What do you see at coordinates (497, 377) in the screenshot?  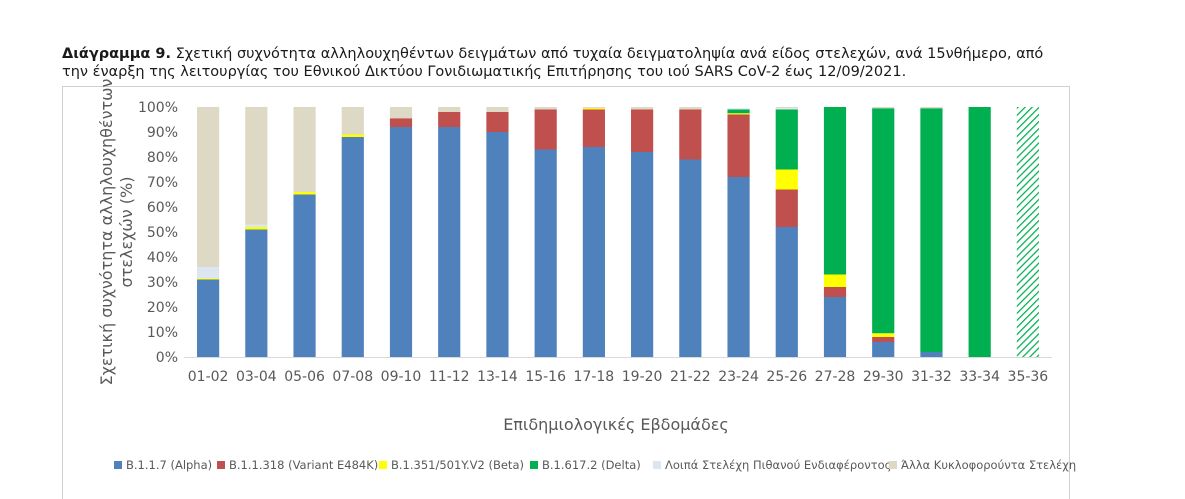 I see `x-tick-label: 13-14` at bounding box center [497, 377].